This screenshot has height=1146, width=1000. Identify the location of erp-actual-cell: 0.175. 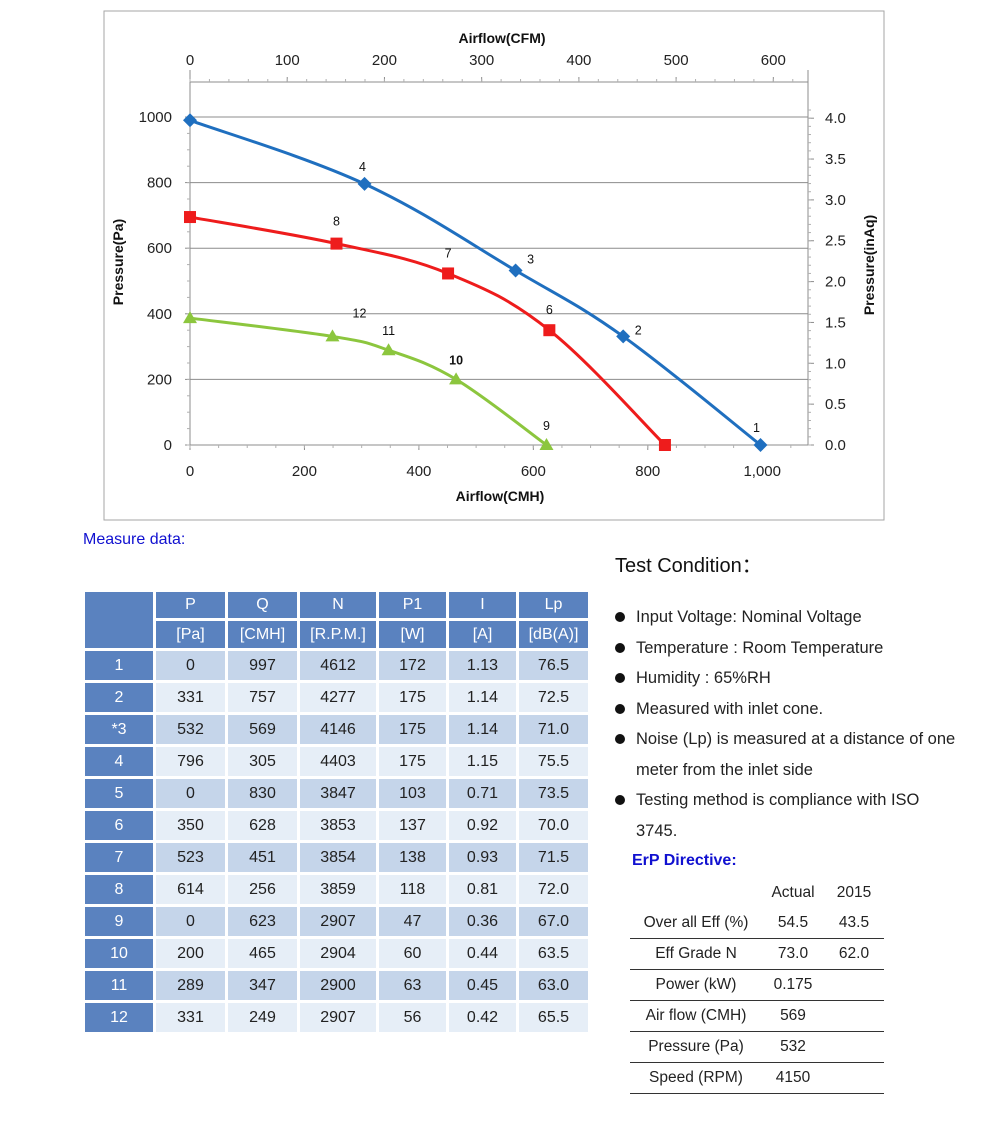
(793, 985).